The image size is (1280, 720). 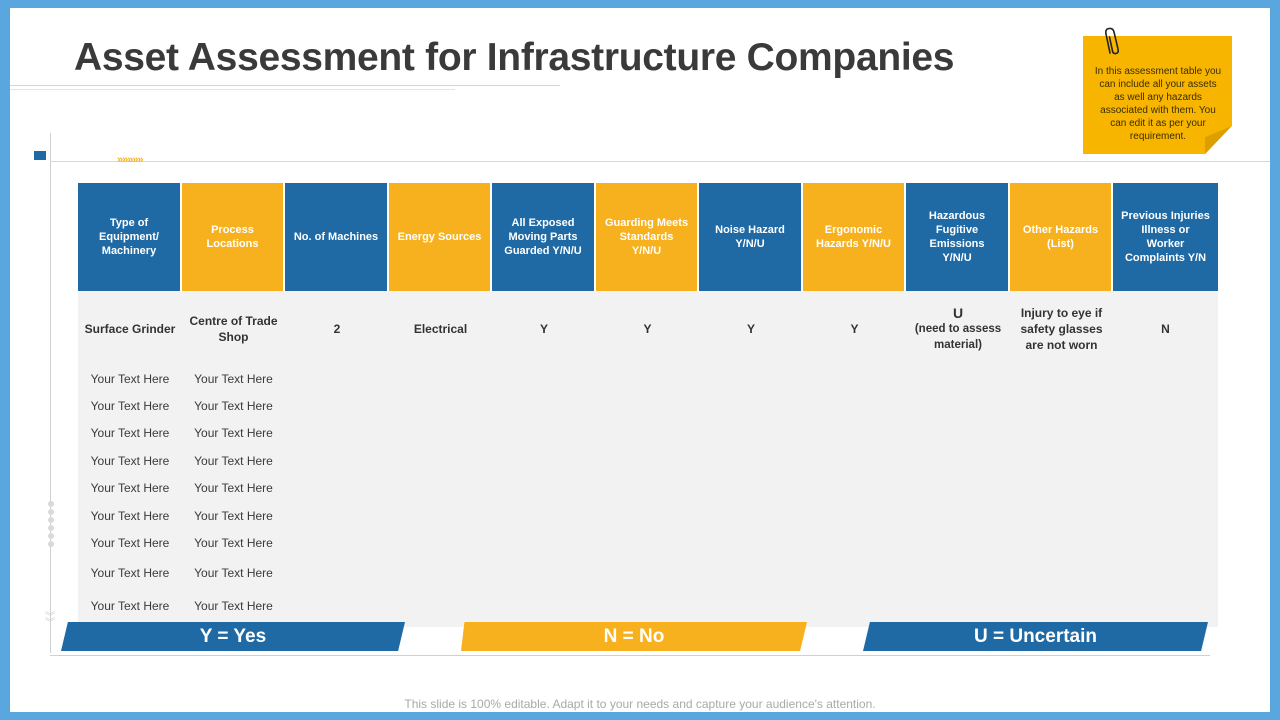 What do you see at coordinates (130, 237) in the screenshot?
I see `header-equipment: Type of Equipment/ Machinery` at bounding box center [130, 237].